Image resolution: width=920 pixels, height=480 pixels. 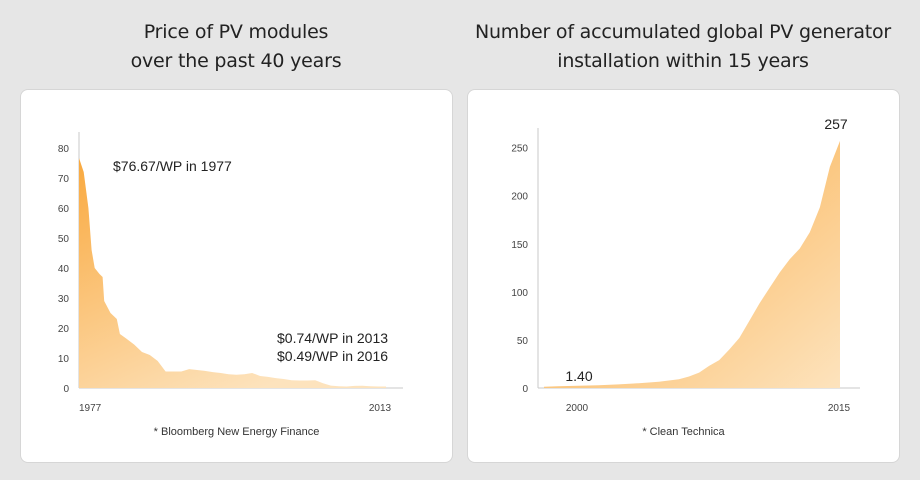 What do you see at coordinates (64, 269) in the screenshot?
I see `y-tick-label-40: 40` at bounding box center [64, 269].